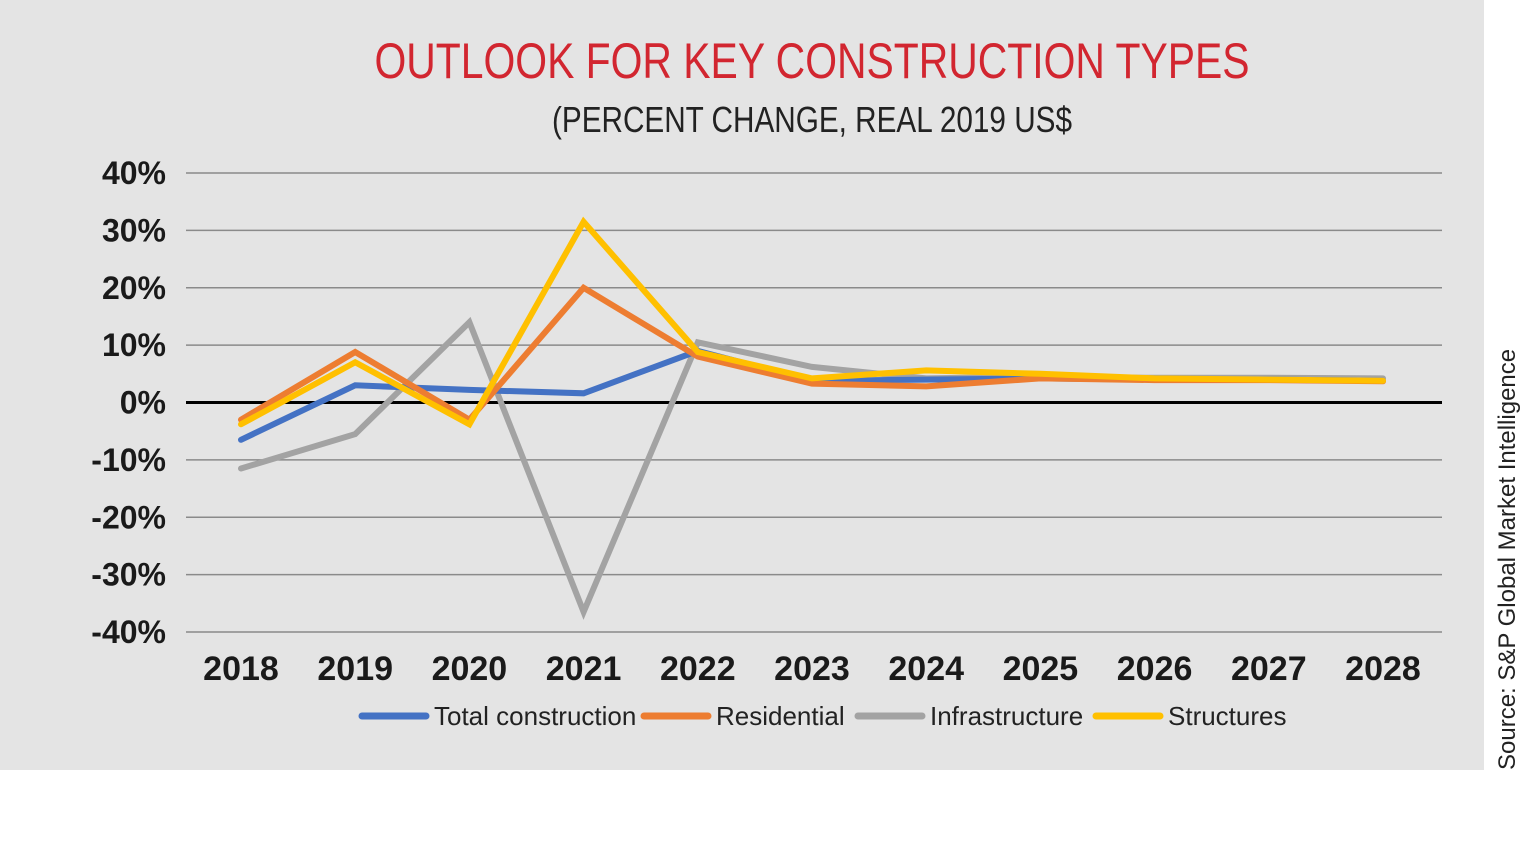 The image size is (1530, 842). Describe the element at coordinates (128, 517) in the screenshot. I see `y-tick-label: -20%` at that location.